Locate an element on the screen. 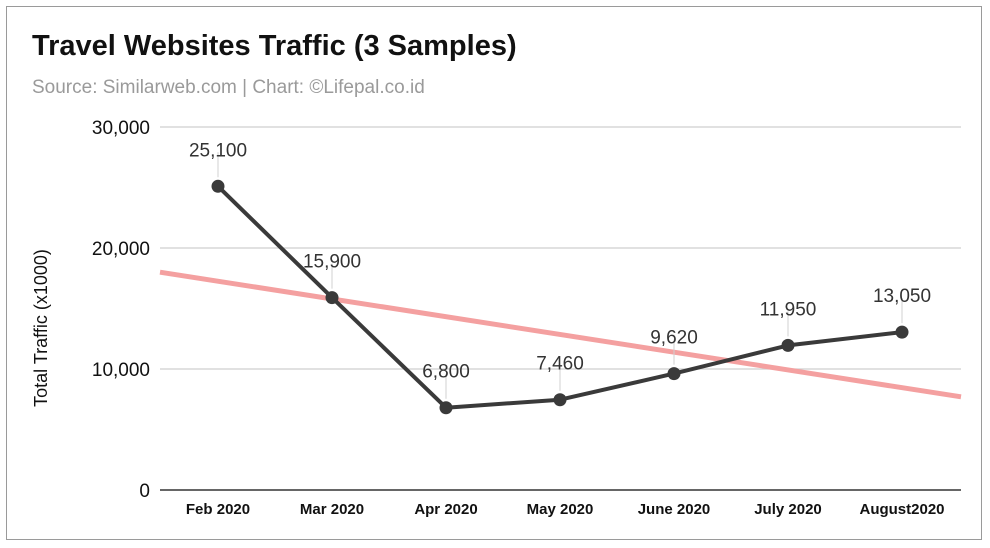 The image size is (990, 548). y-tick-label: 30,000 is located at coordinates (121, 128).